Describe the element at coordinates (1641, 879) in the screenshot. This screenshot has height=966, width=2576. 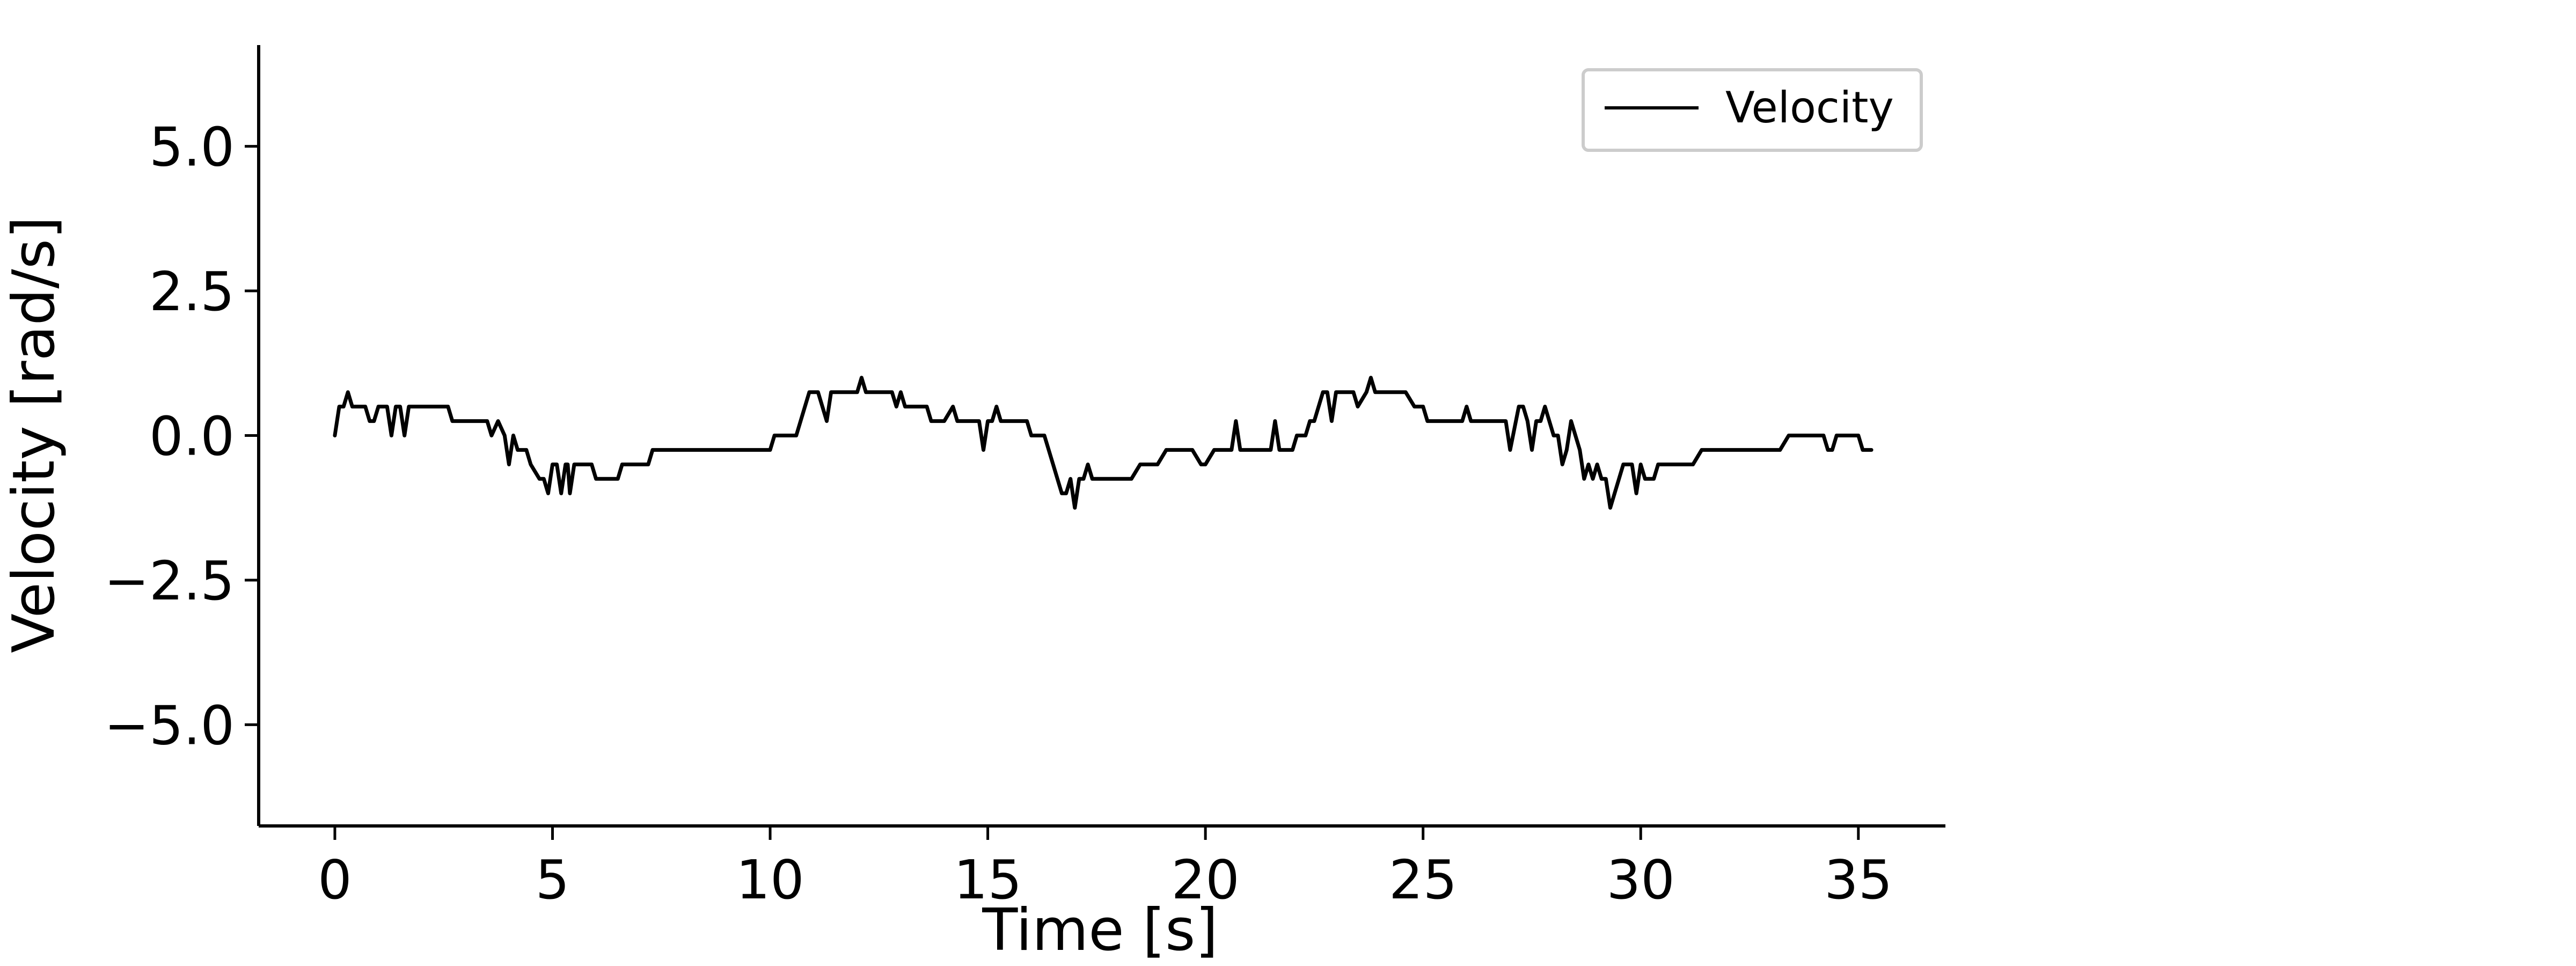
I see `x-tick-label: 30` at that location.